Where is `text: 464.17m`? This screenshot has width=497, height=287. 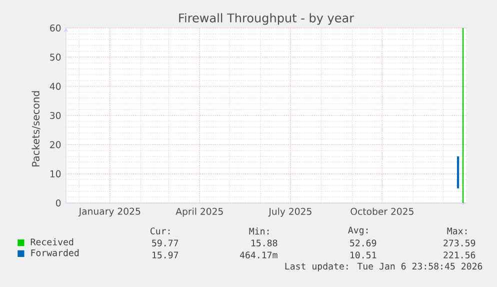
text: 464.17m is located at coordinates (259, 255).